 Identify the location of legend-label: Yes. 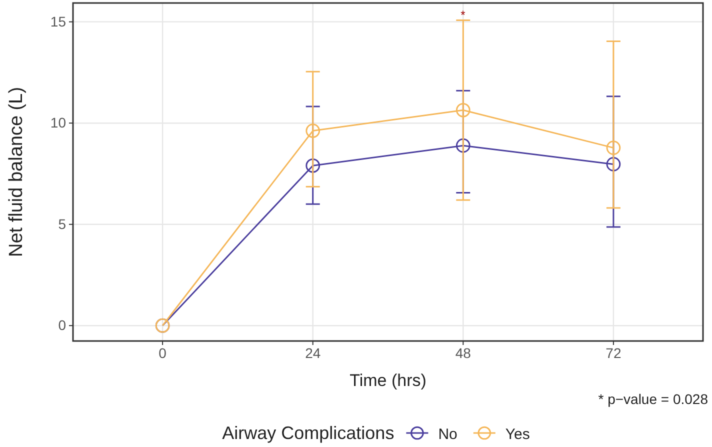
(517, 434).